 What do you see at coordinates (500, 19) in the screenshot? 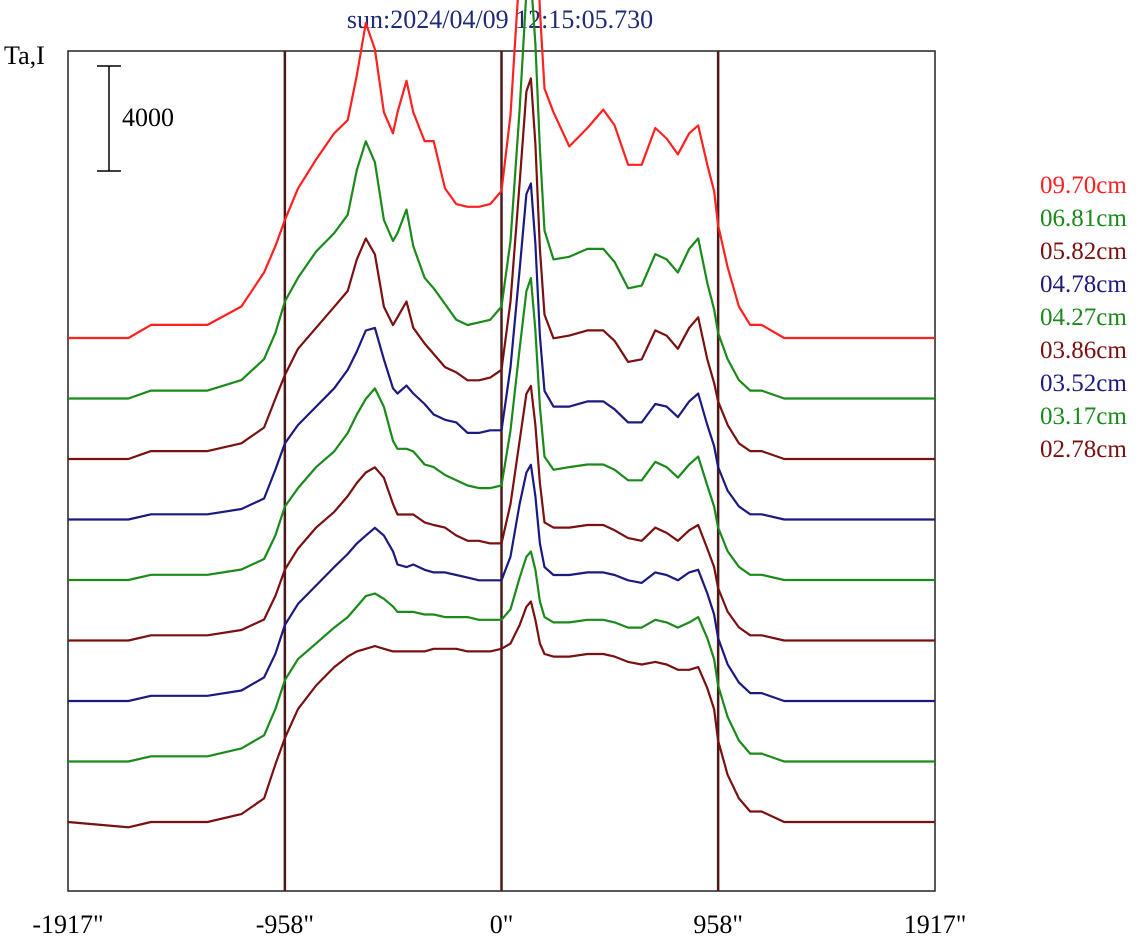
I see `chart-title: sun:2024/04/09 12:15:05.730` at bounding box center [500, 19].